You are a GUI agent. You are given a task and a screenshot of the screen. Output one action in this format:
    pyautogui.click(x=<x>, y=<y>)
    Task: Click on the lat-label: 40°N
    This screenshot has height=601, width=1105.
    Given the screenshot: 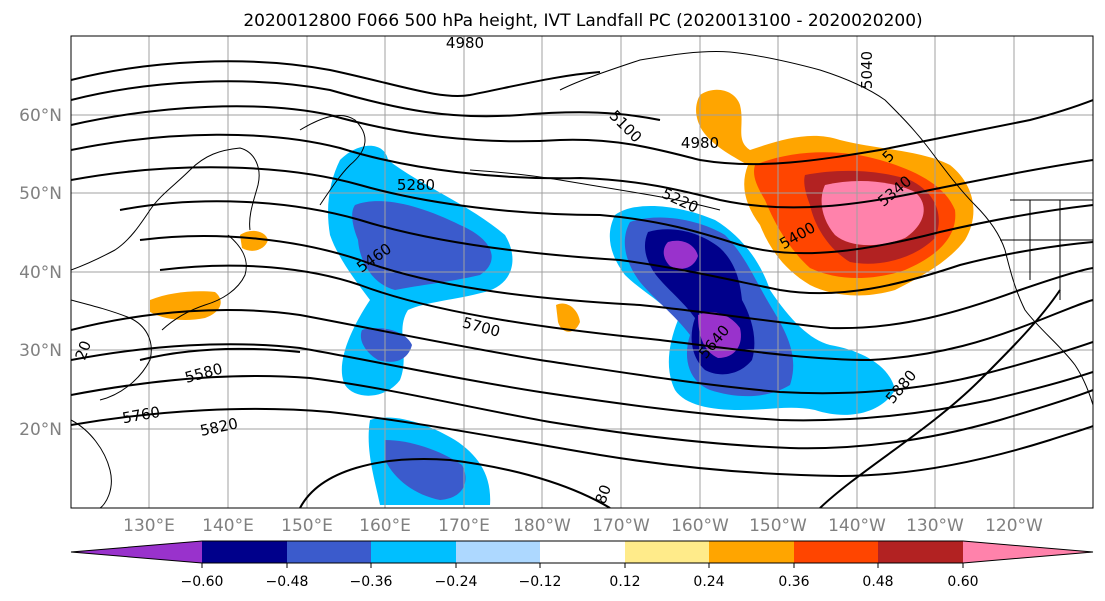 What is the action you would take?
    pyautogui.click(x=40, y=273)
    